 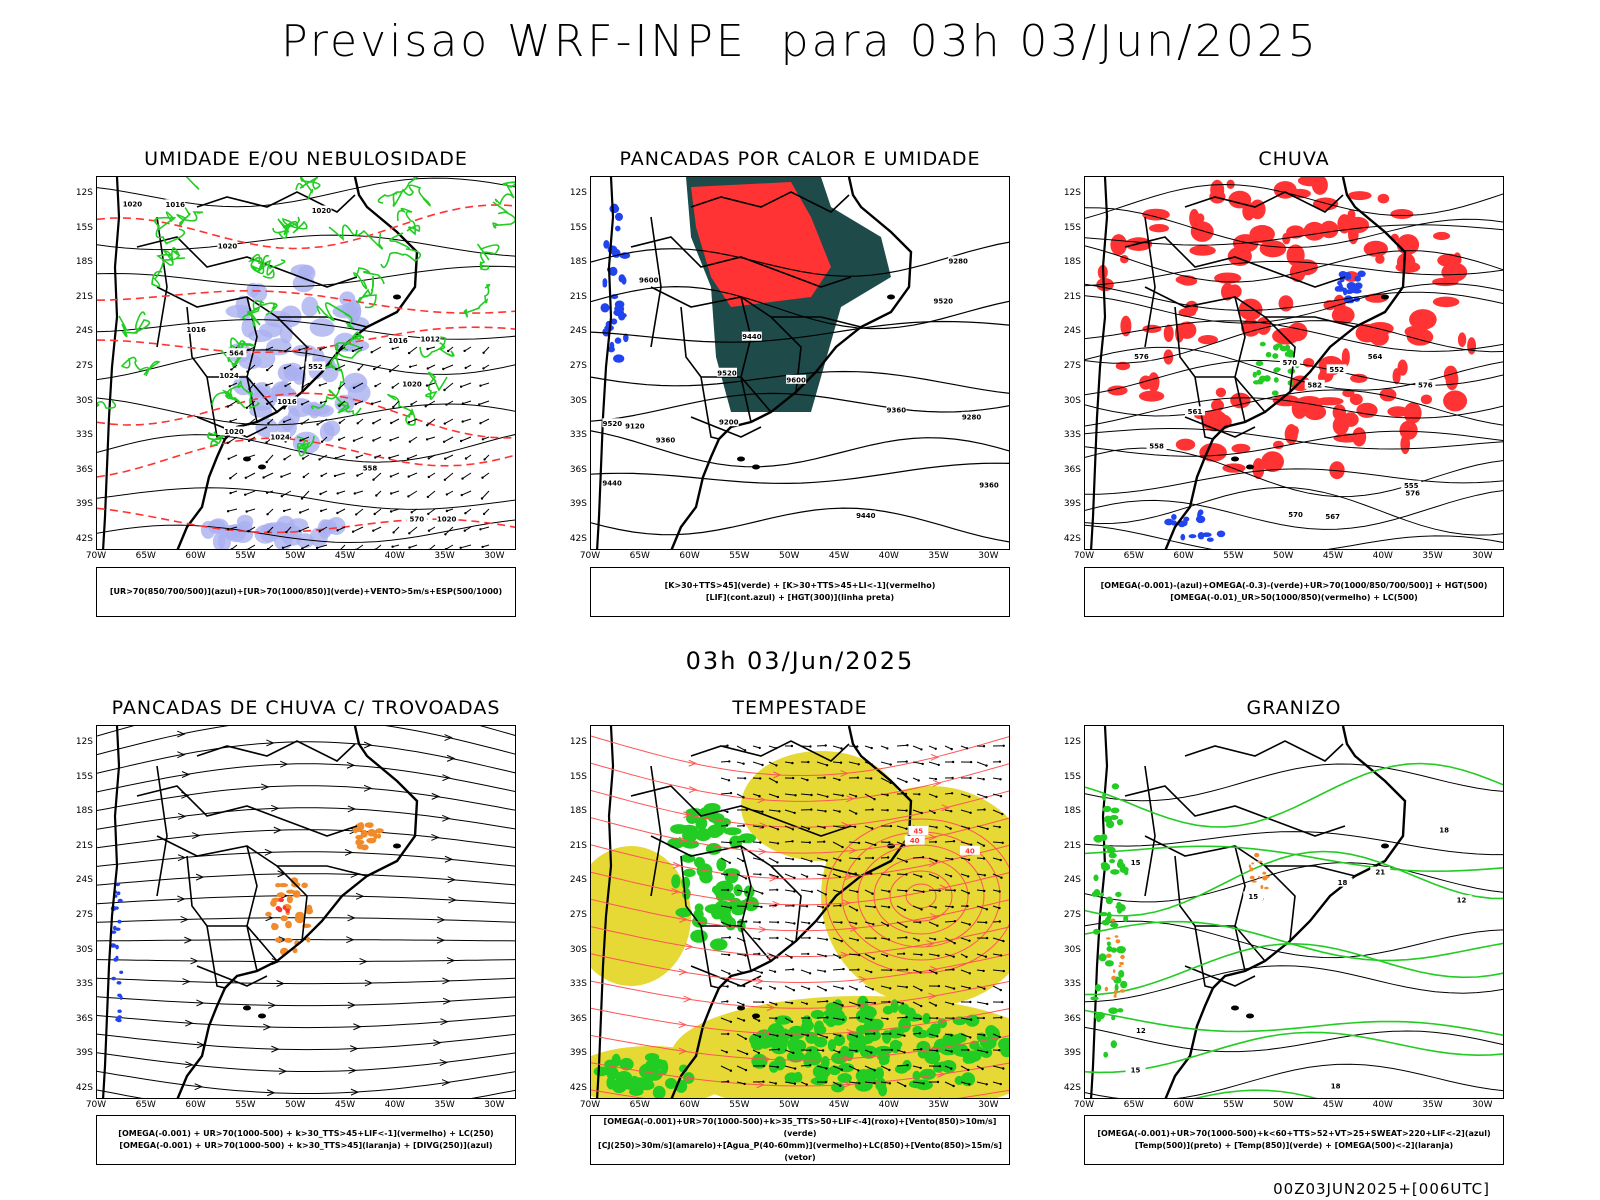 What do you see at coordinates (444, 1105) in the screenshot?
I see `lon-tick-label: 35W` at bounding box center [444, 1105].